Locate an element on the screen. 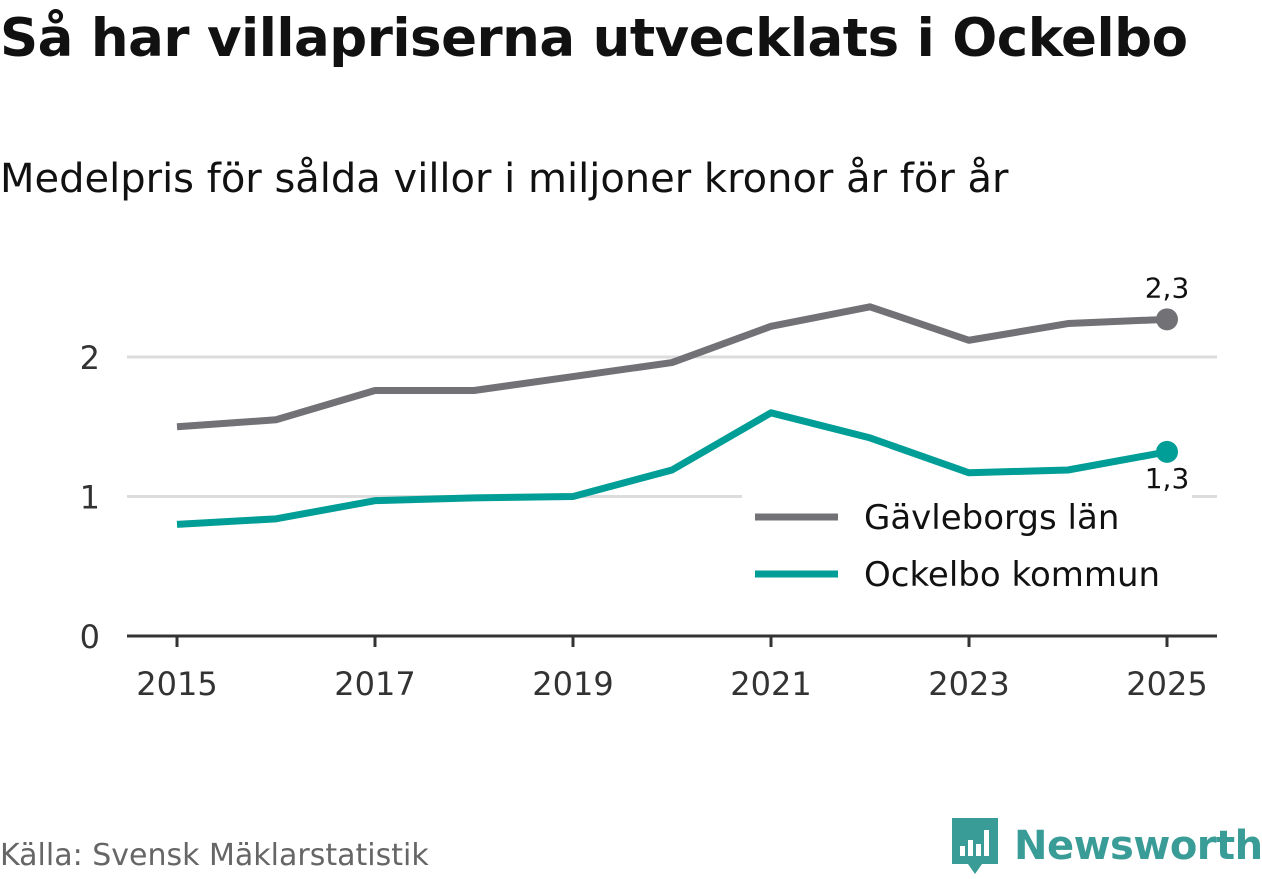  x-tick-label: 2025 is located at coordinates (1166, 684).